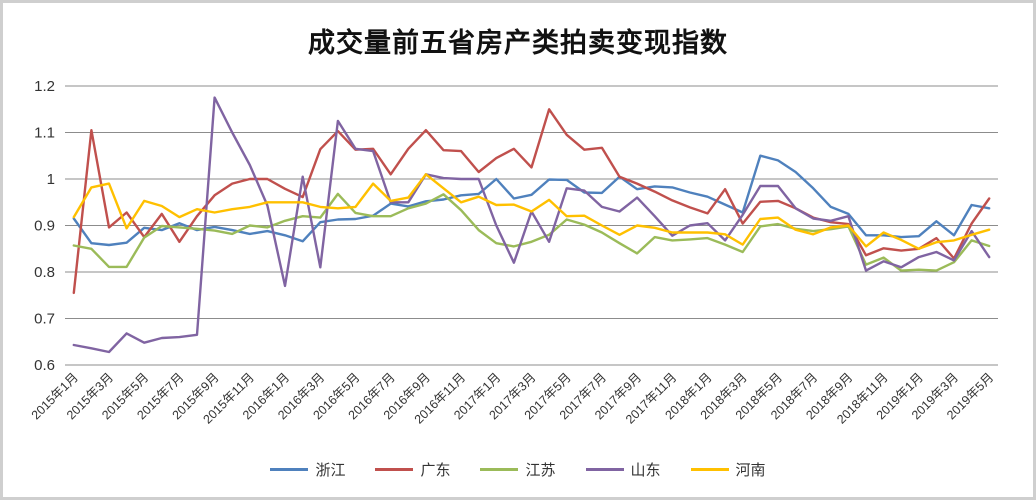  I want to click on legend-swatch-广东, so click(394, 469).